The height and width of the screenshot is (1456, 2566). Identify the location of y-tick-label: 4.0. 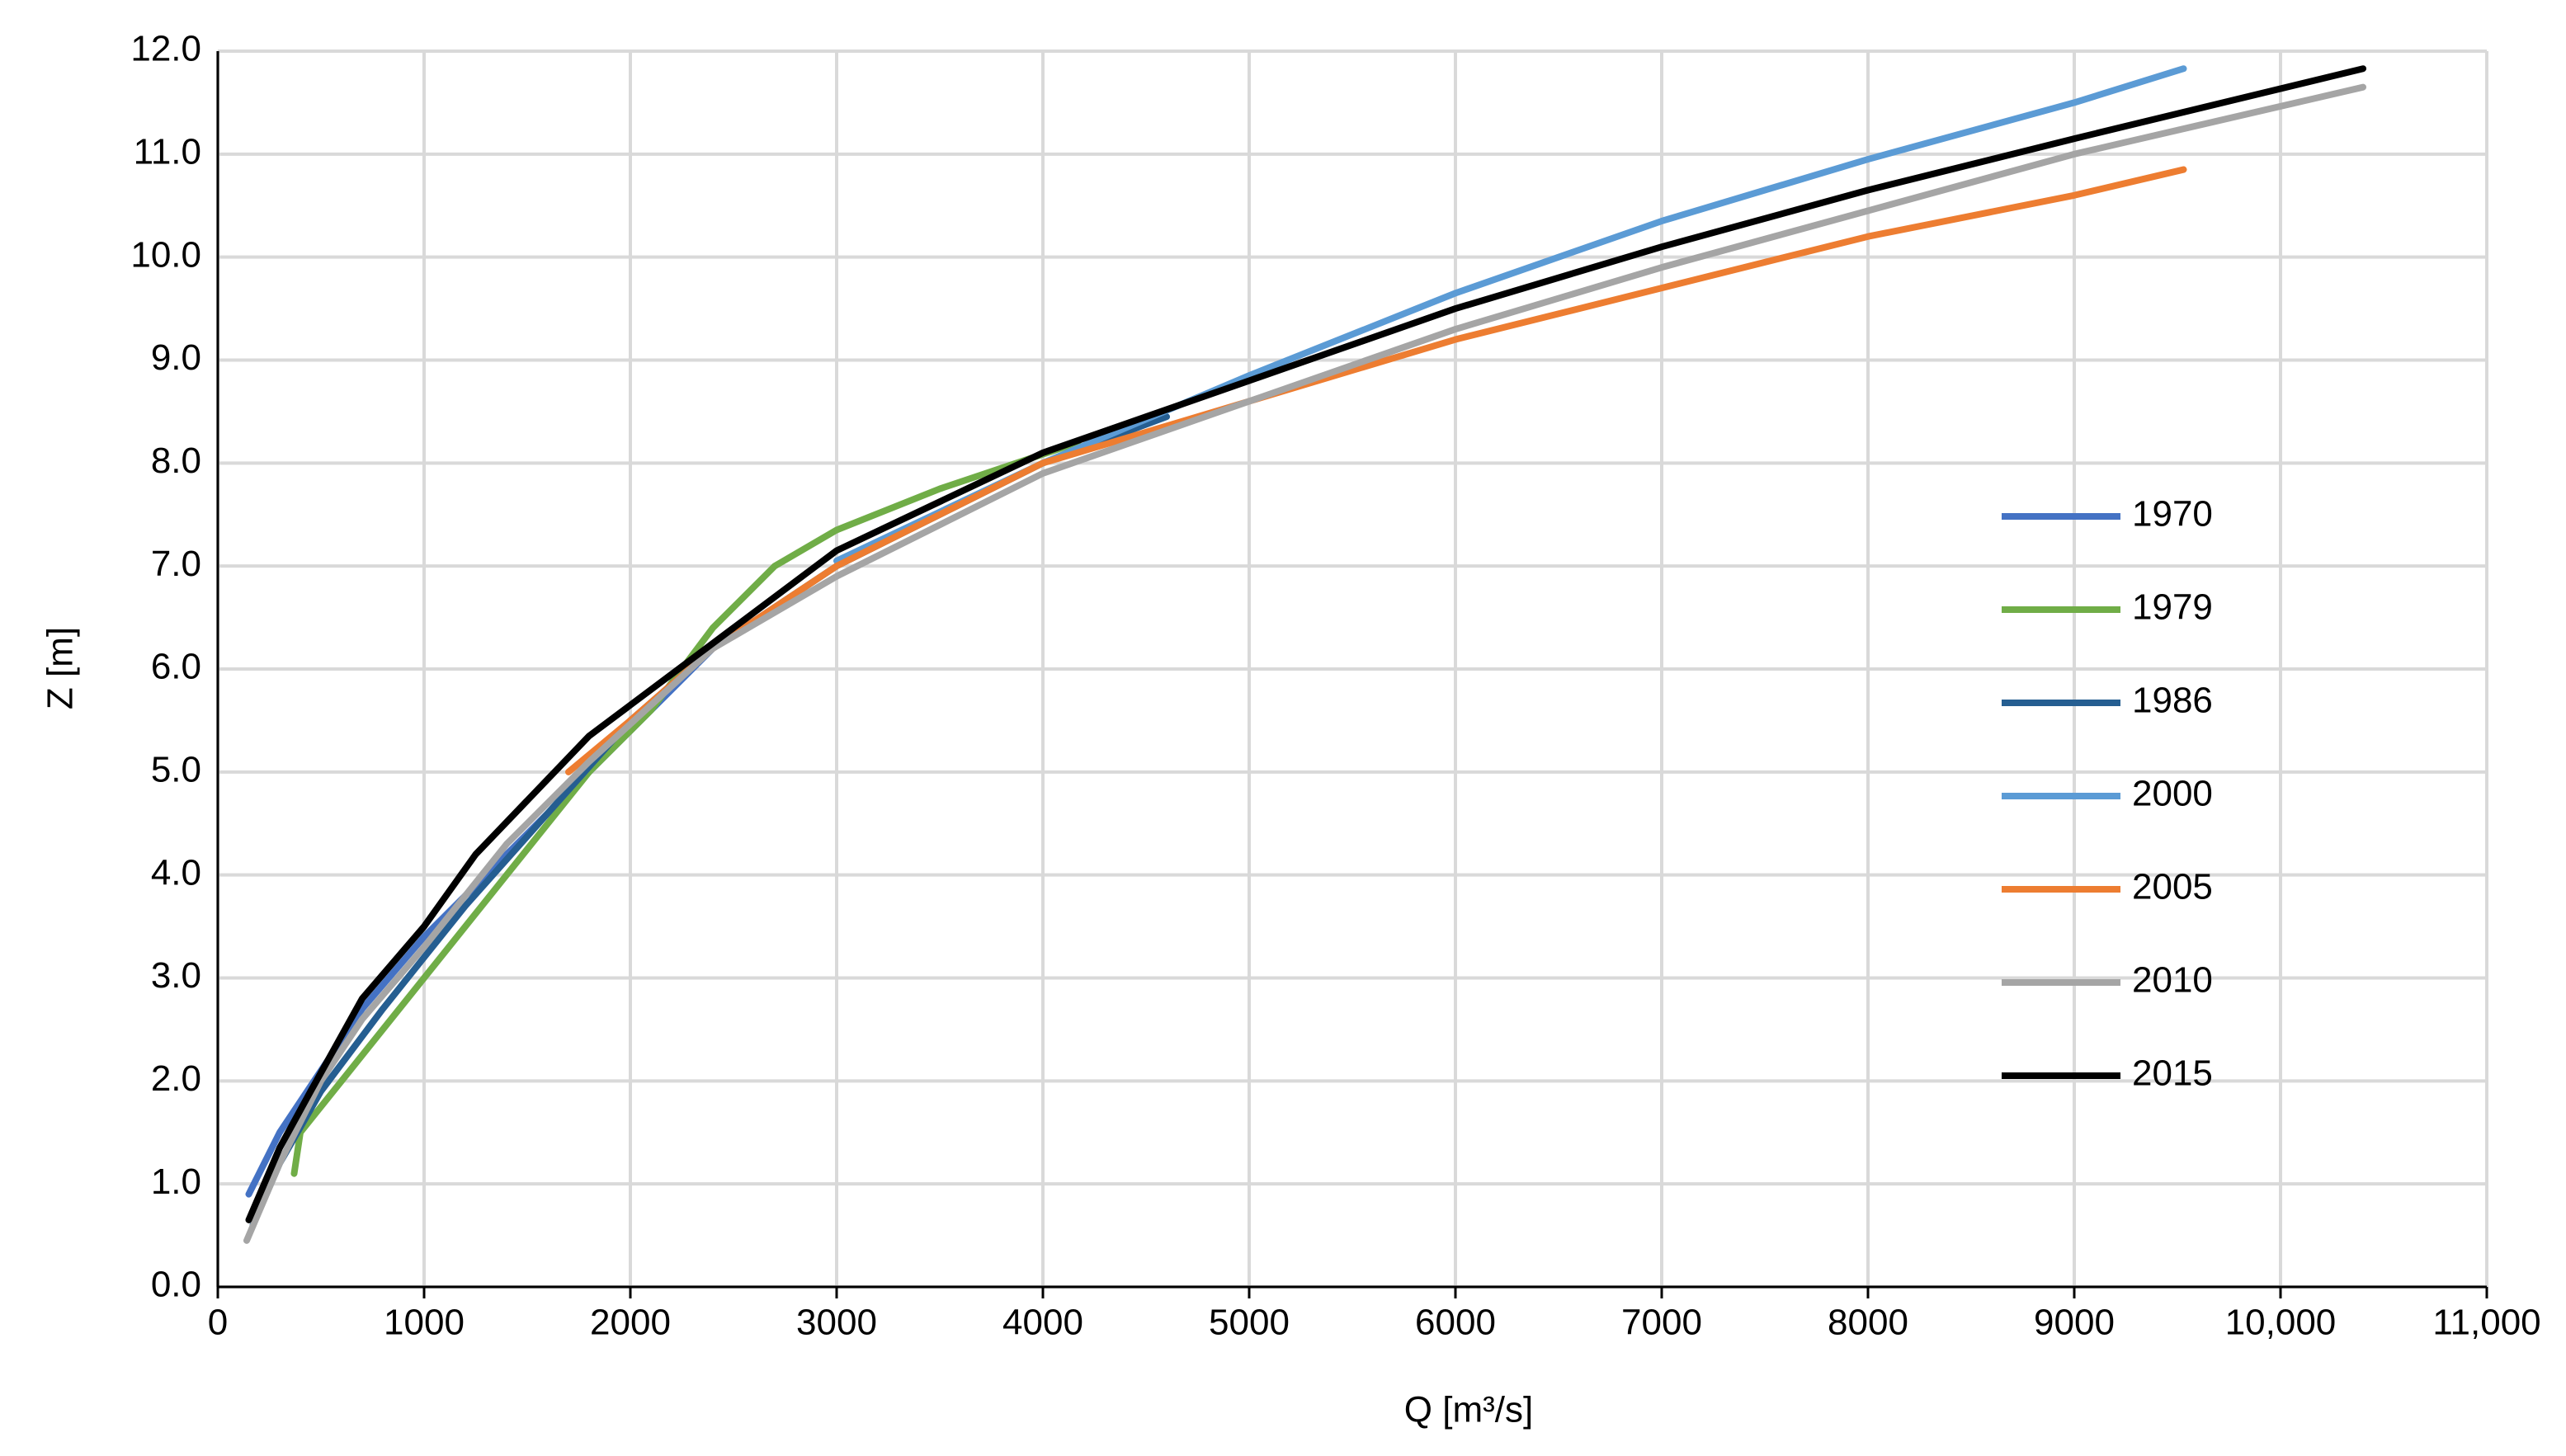
(176, 872).